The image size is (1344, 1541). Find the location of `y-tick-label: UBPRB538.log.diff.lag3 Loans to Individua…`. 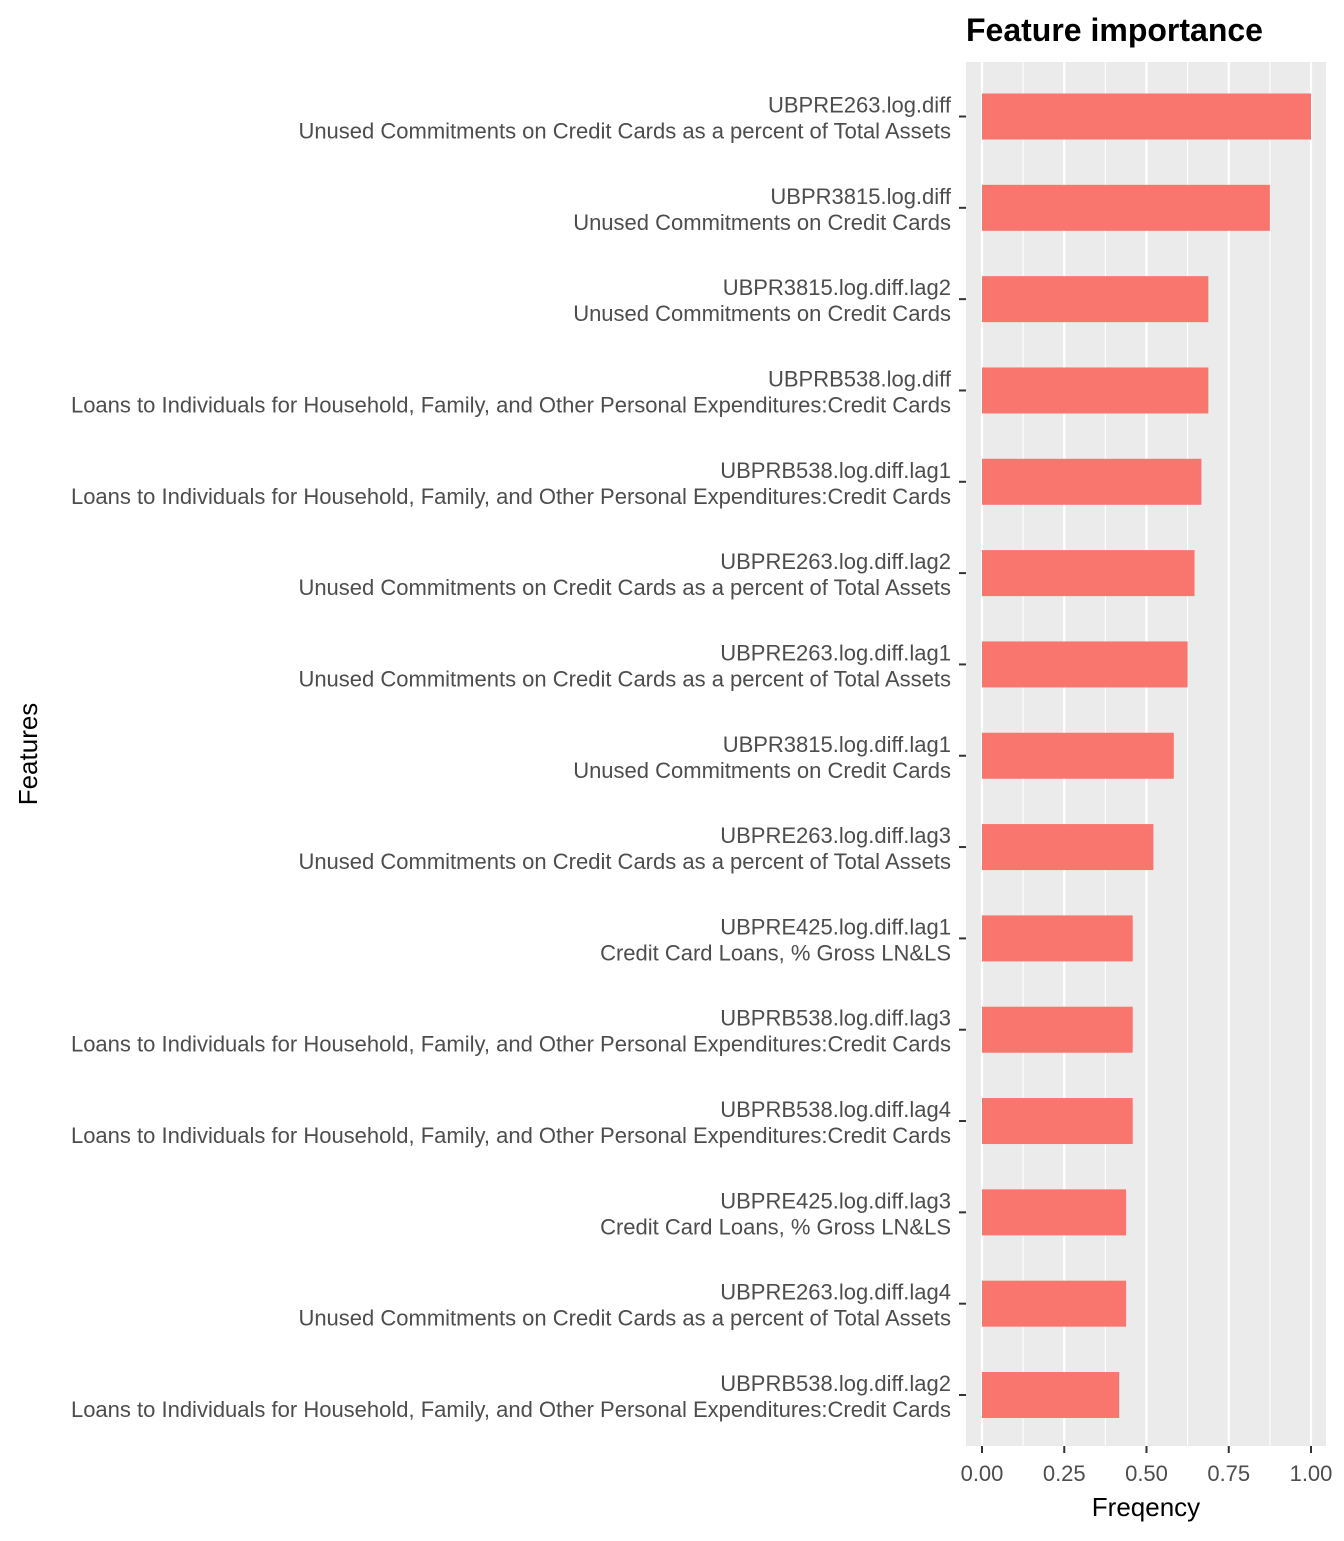

y-tick-label: UBPRB538.log.diff.lag3 Loans to Individua… is located at coordinates (511, 1031).